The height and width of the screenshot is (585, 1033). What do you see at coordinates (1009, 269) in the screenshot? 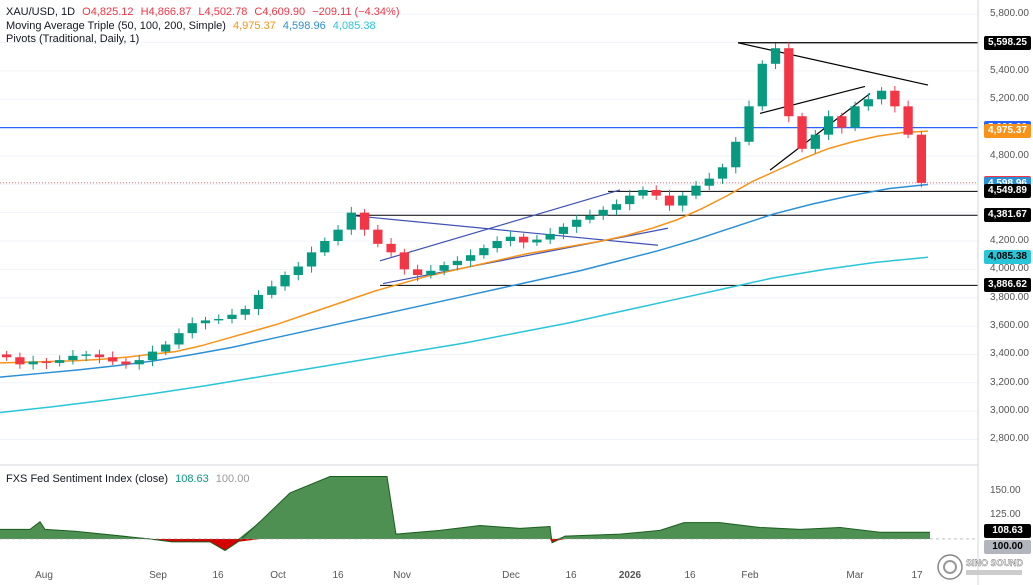
I see `price-tick: 4,000.00` at bounding box center [1009, 269].